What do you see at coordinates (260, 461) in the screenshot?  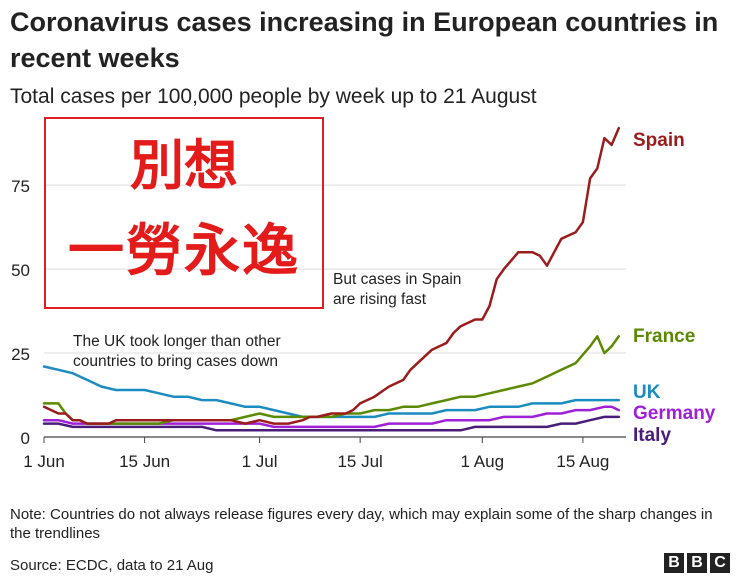 I see `x-tick-label: 1 Jul` at bounding box center [260, 461].